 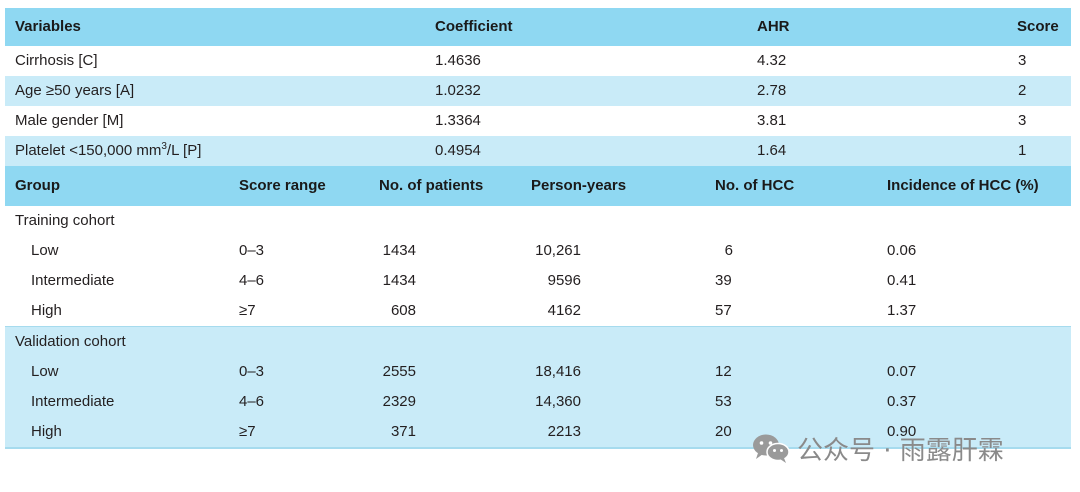 I want to click on cohort-title-row: Training cohort, so click(x=538, y=221).